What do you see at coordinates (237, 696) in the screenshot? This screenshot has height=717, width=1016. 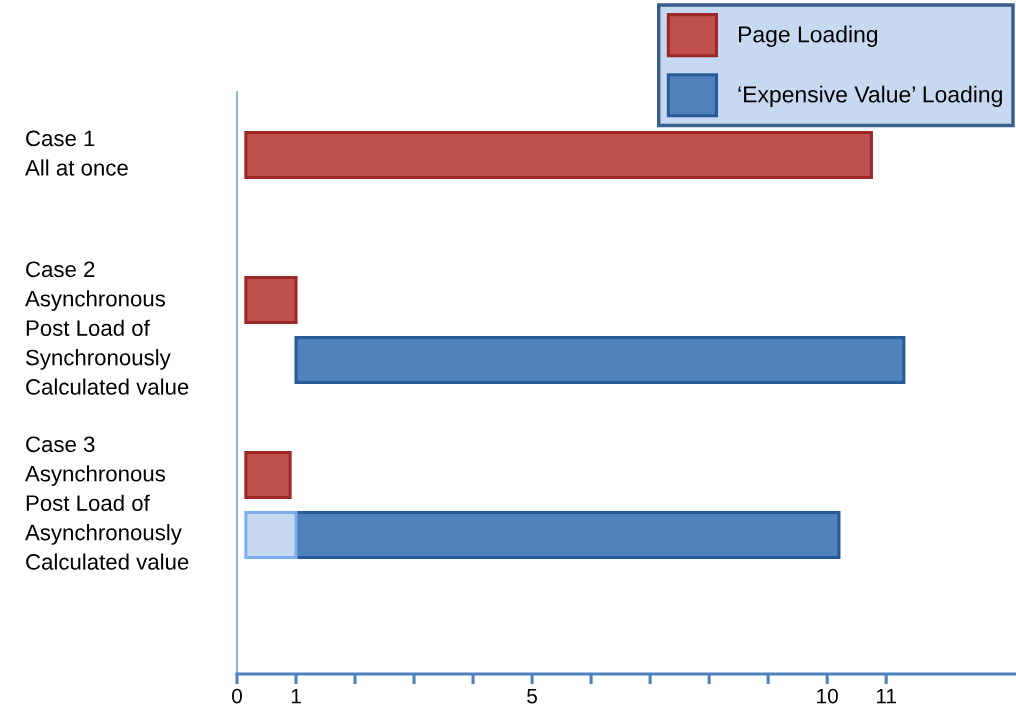 I see `x-tick-label: 0` at bounding box center [237, 696].